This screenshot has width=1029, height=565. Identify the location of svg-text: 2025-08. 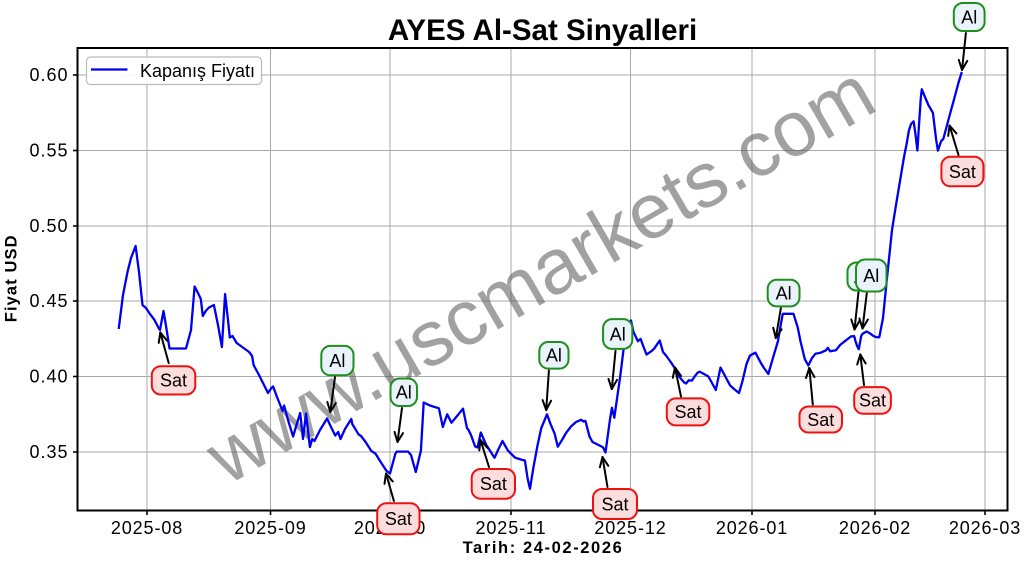
(147, 528).